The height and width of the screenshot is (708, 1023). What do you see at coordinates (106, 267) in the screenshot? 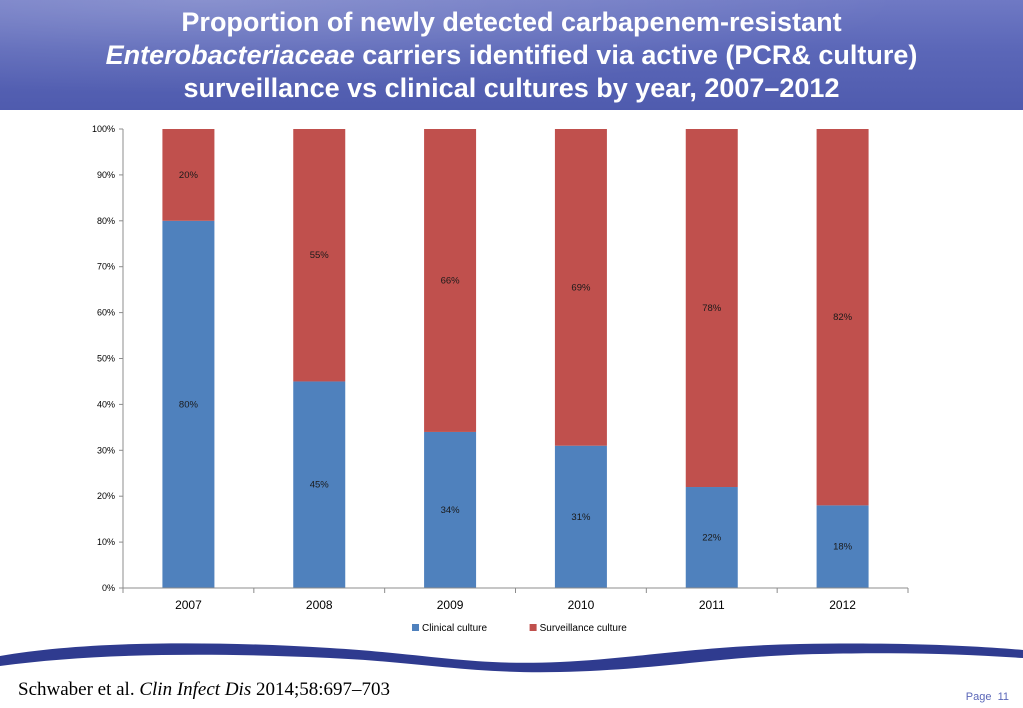
I see `y-tick-label: 70%` at bounding box center [106, 267].